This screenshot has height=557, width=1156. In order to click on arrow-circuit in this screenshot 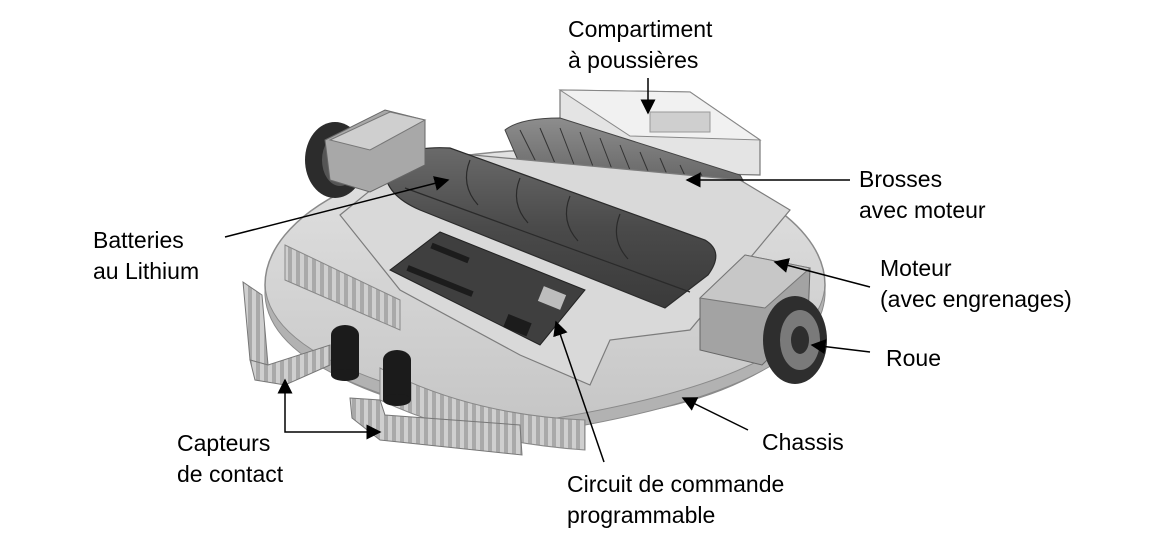, I will do `click(579, 391)`.